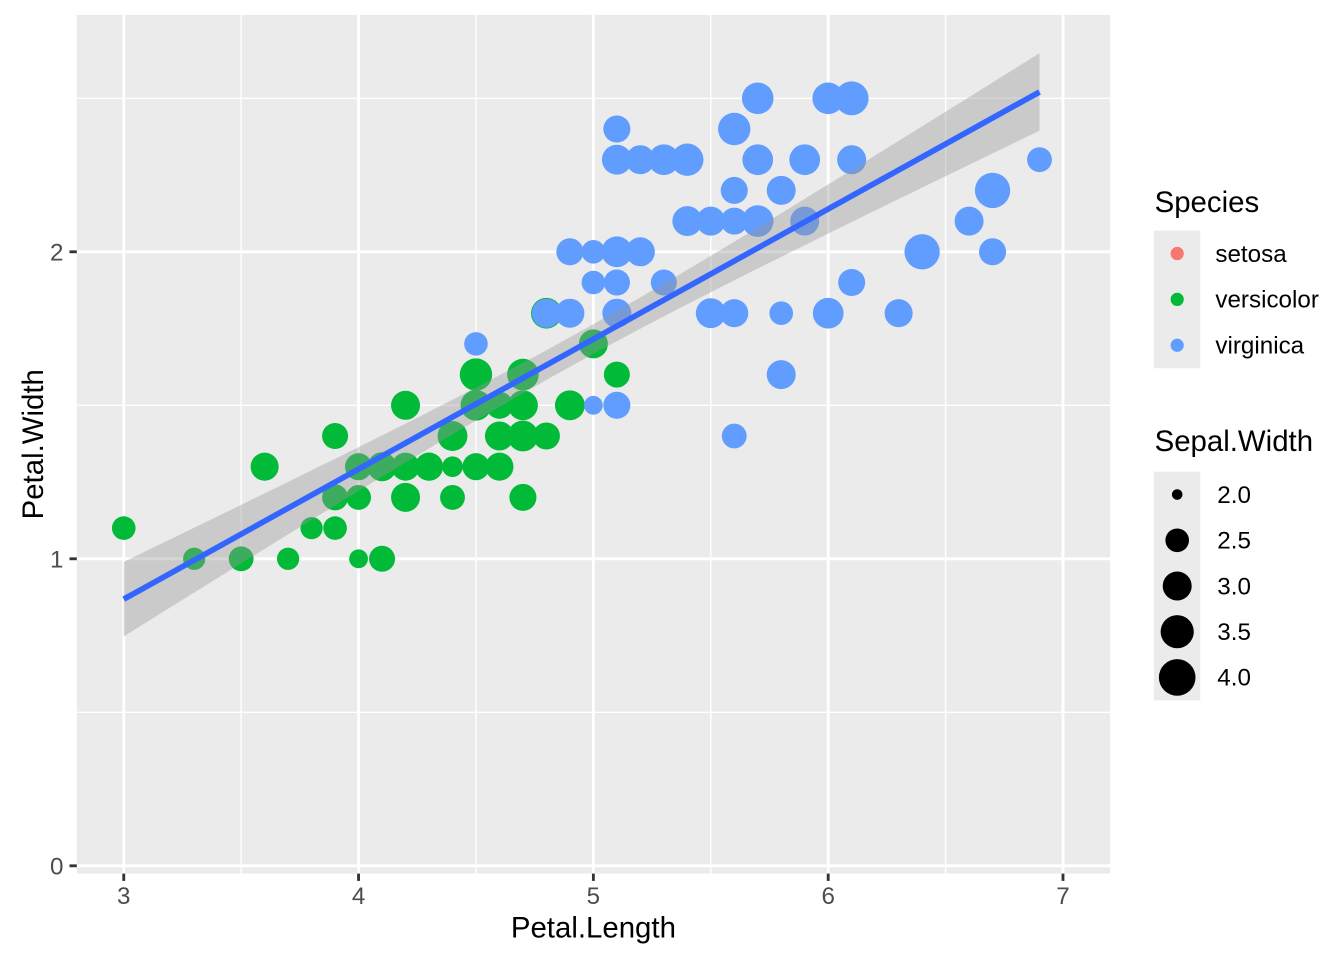  I want to click on svg-text: 2.0, so click(1234, 495).